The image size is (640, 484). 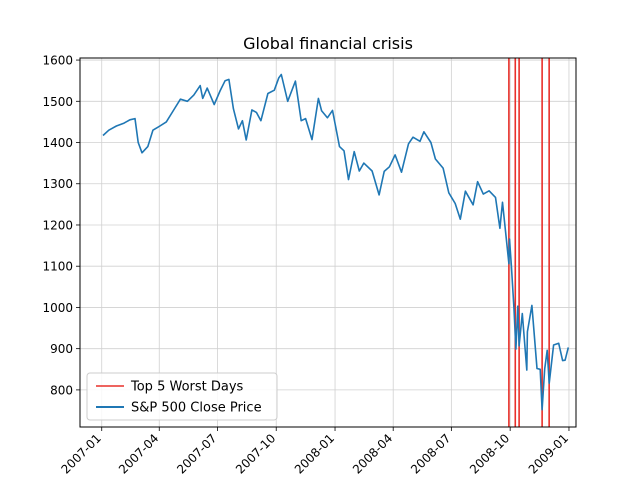 I want to click on y-tick-label: 800, so click(x=61, y=390).